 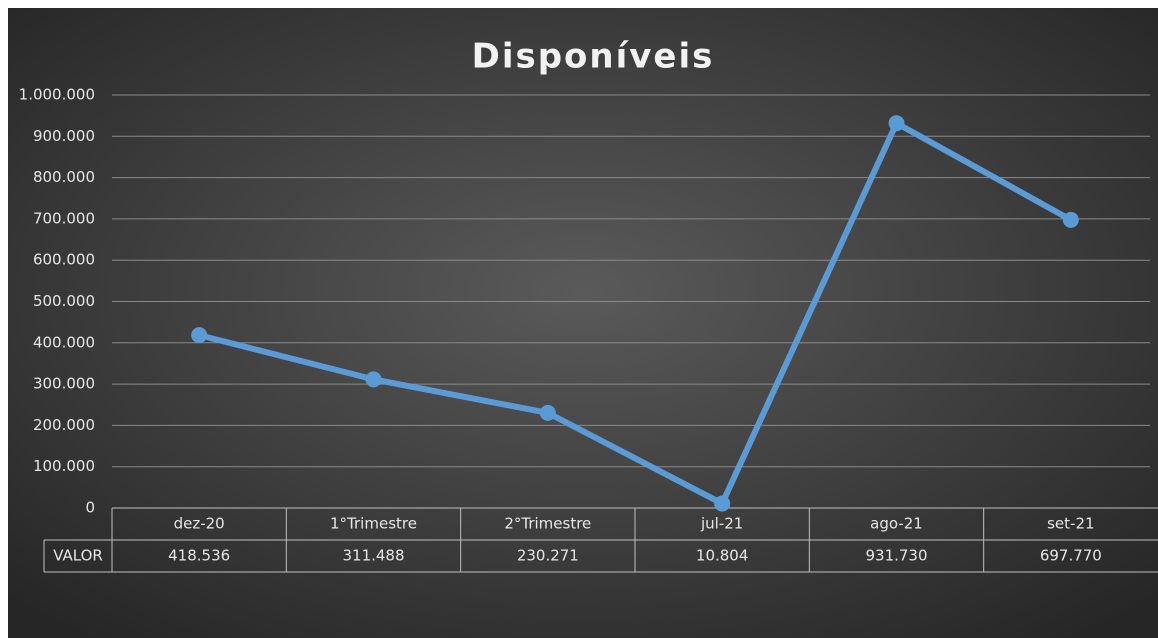 I want to click on y-tick-label: 0, so click(x=90, y=508).